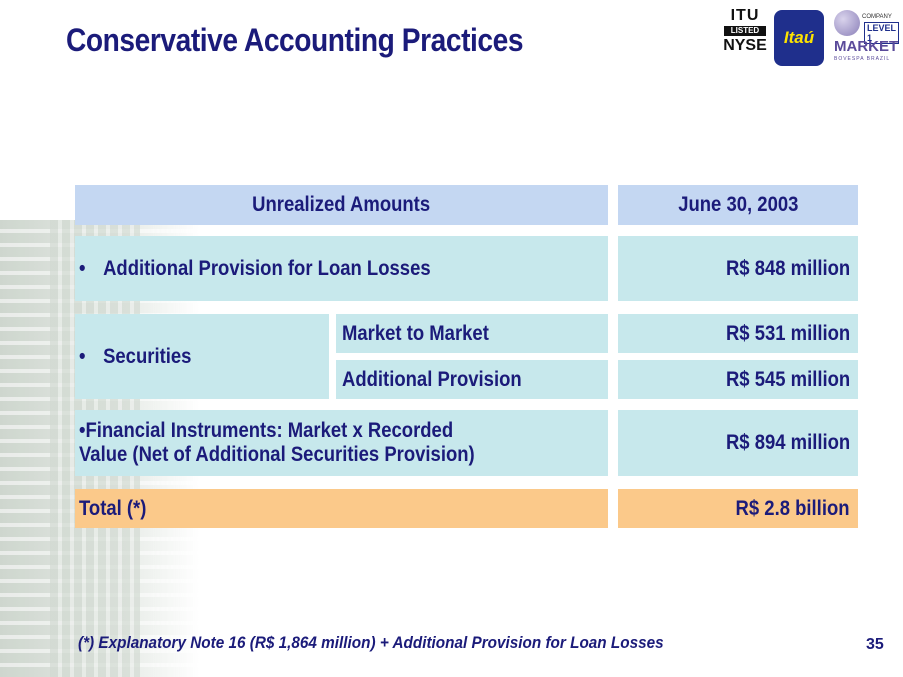 The height and width of the screenshot is (677, 903). I want to click on nyse-logo-ticker: ITU, so click(745, 15).